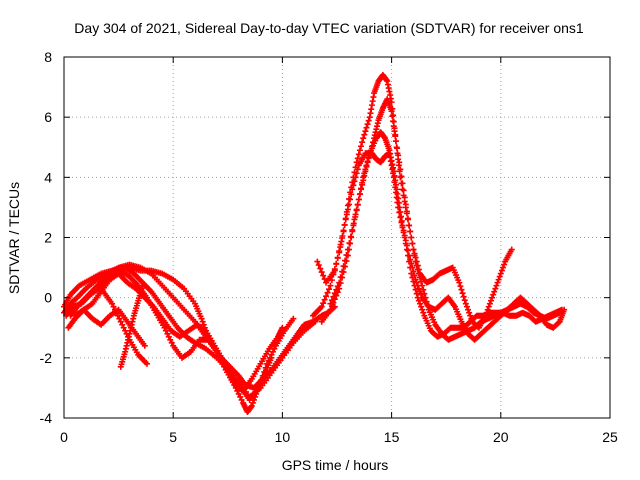 This screenshot has height=480, width=640. Describe the element at coordinates (46, 418) in the screenshot. I see `y-tick-label: -4` at that location.